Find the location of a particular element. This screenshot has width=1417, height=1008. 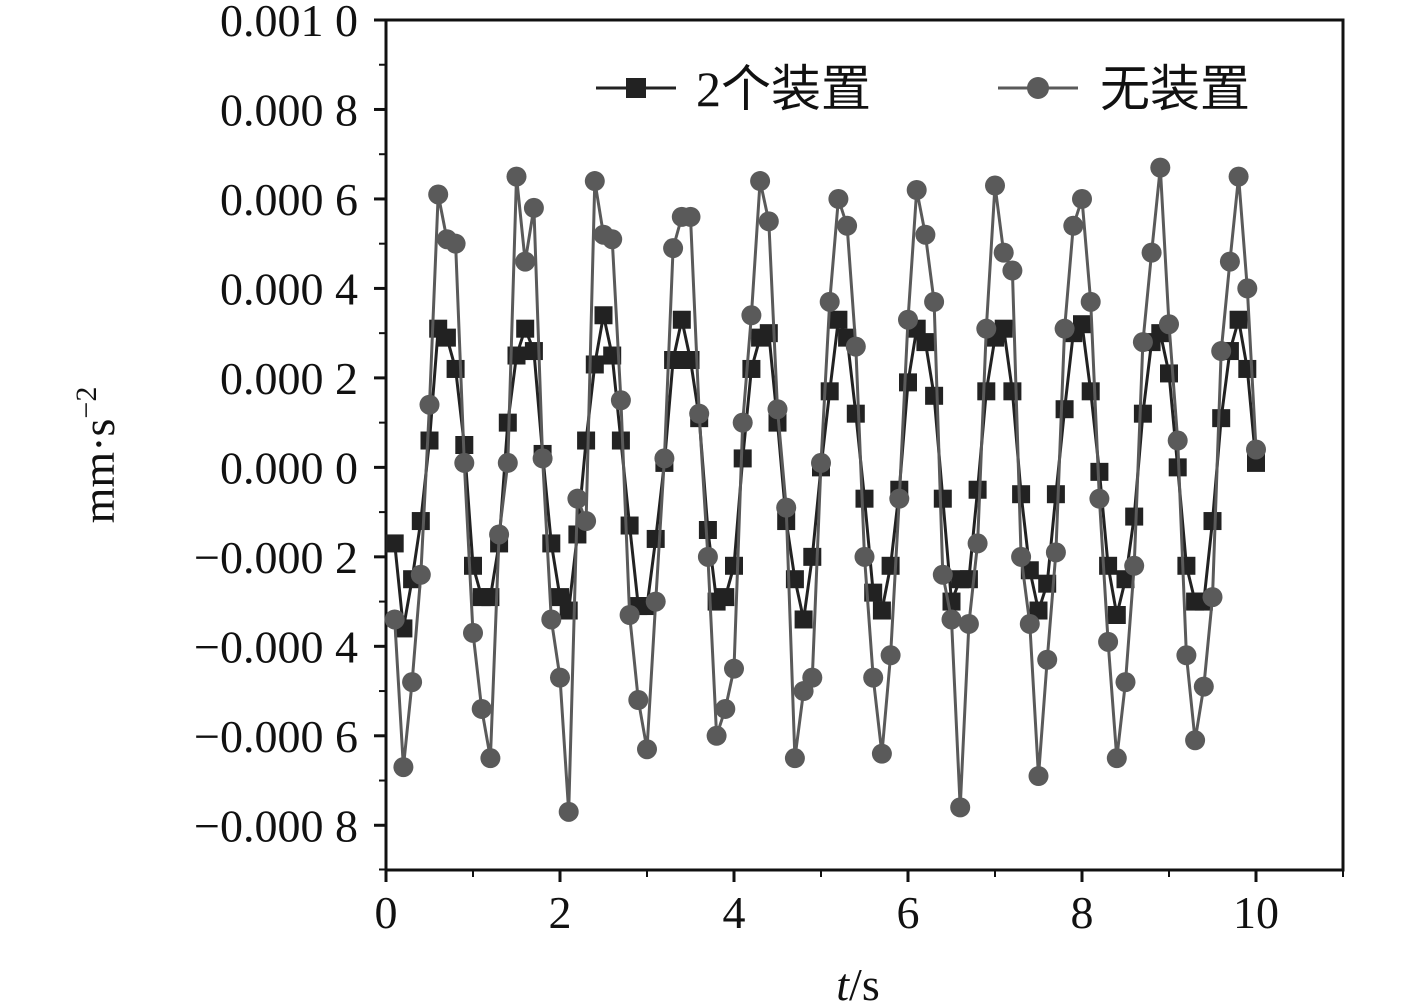

x-tick-label: 4 is located at coordinates (734, 912).